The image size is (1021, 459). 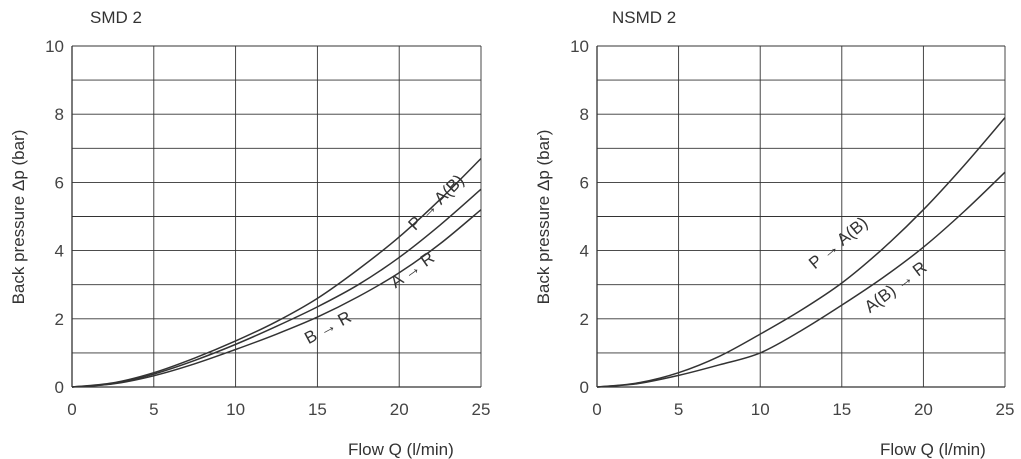 What do you see at coordinates (116, 17) in the screenshot?
I see `chart-title: SMD 2` at bounding box center [116, 17].